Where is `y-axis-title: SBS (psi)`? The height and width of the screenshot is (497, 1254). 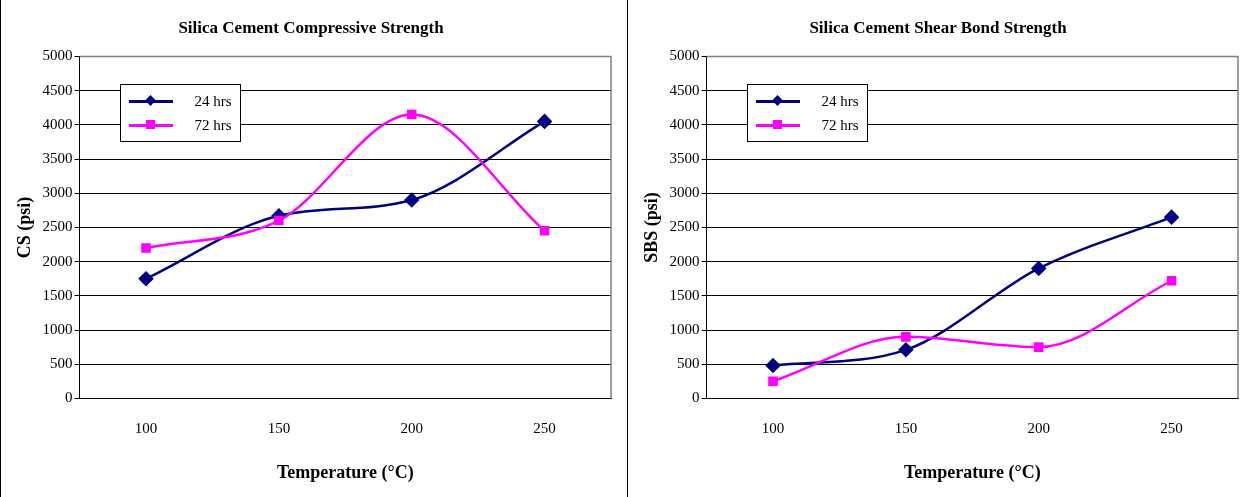
y-axis-title: SBS (psi) is located at coordinates (652, 227).